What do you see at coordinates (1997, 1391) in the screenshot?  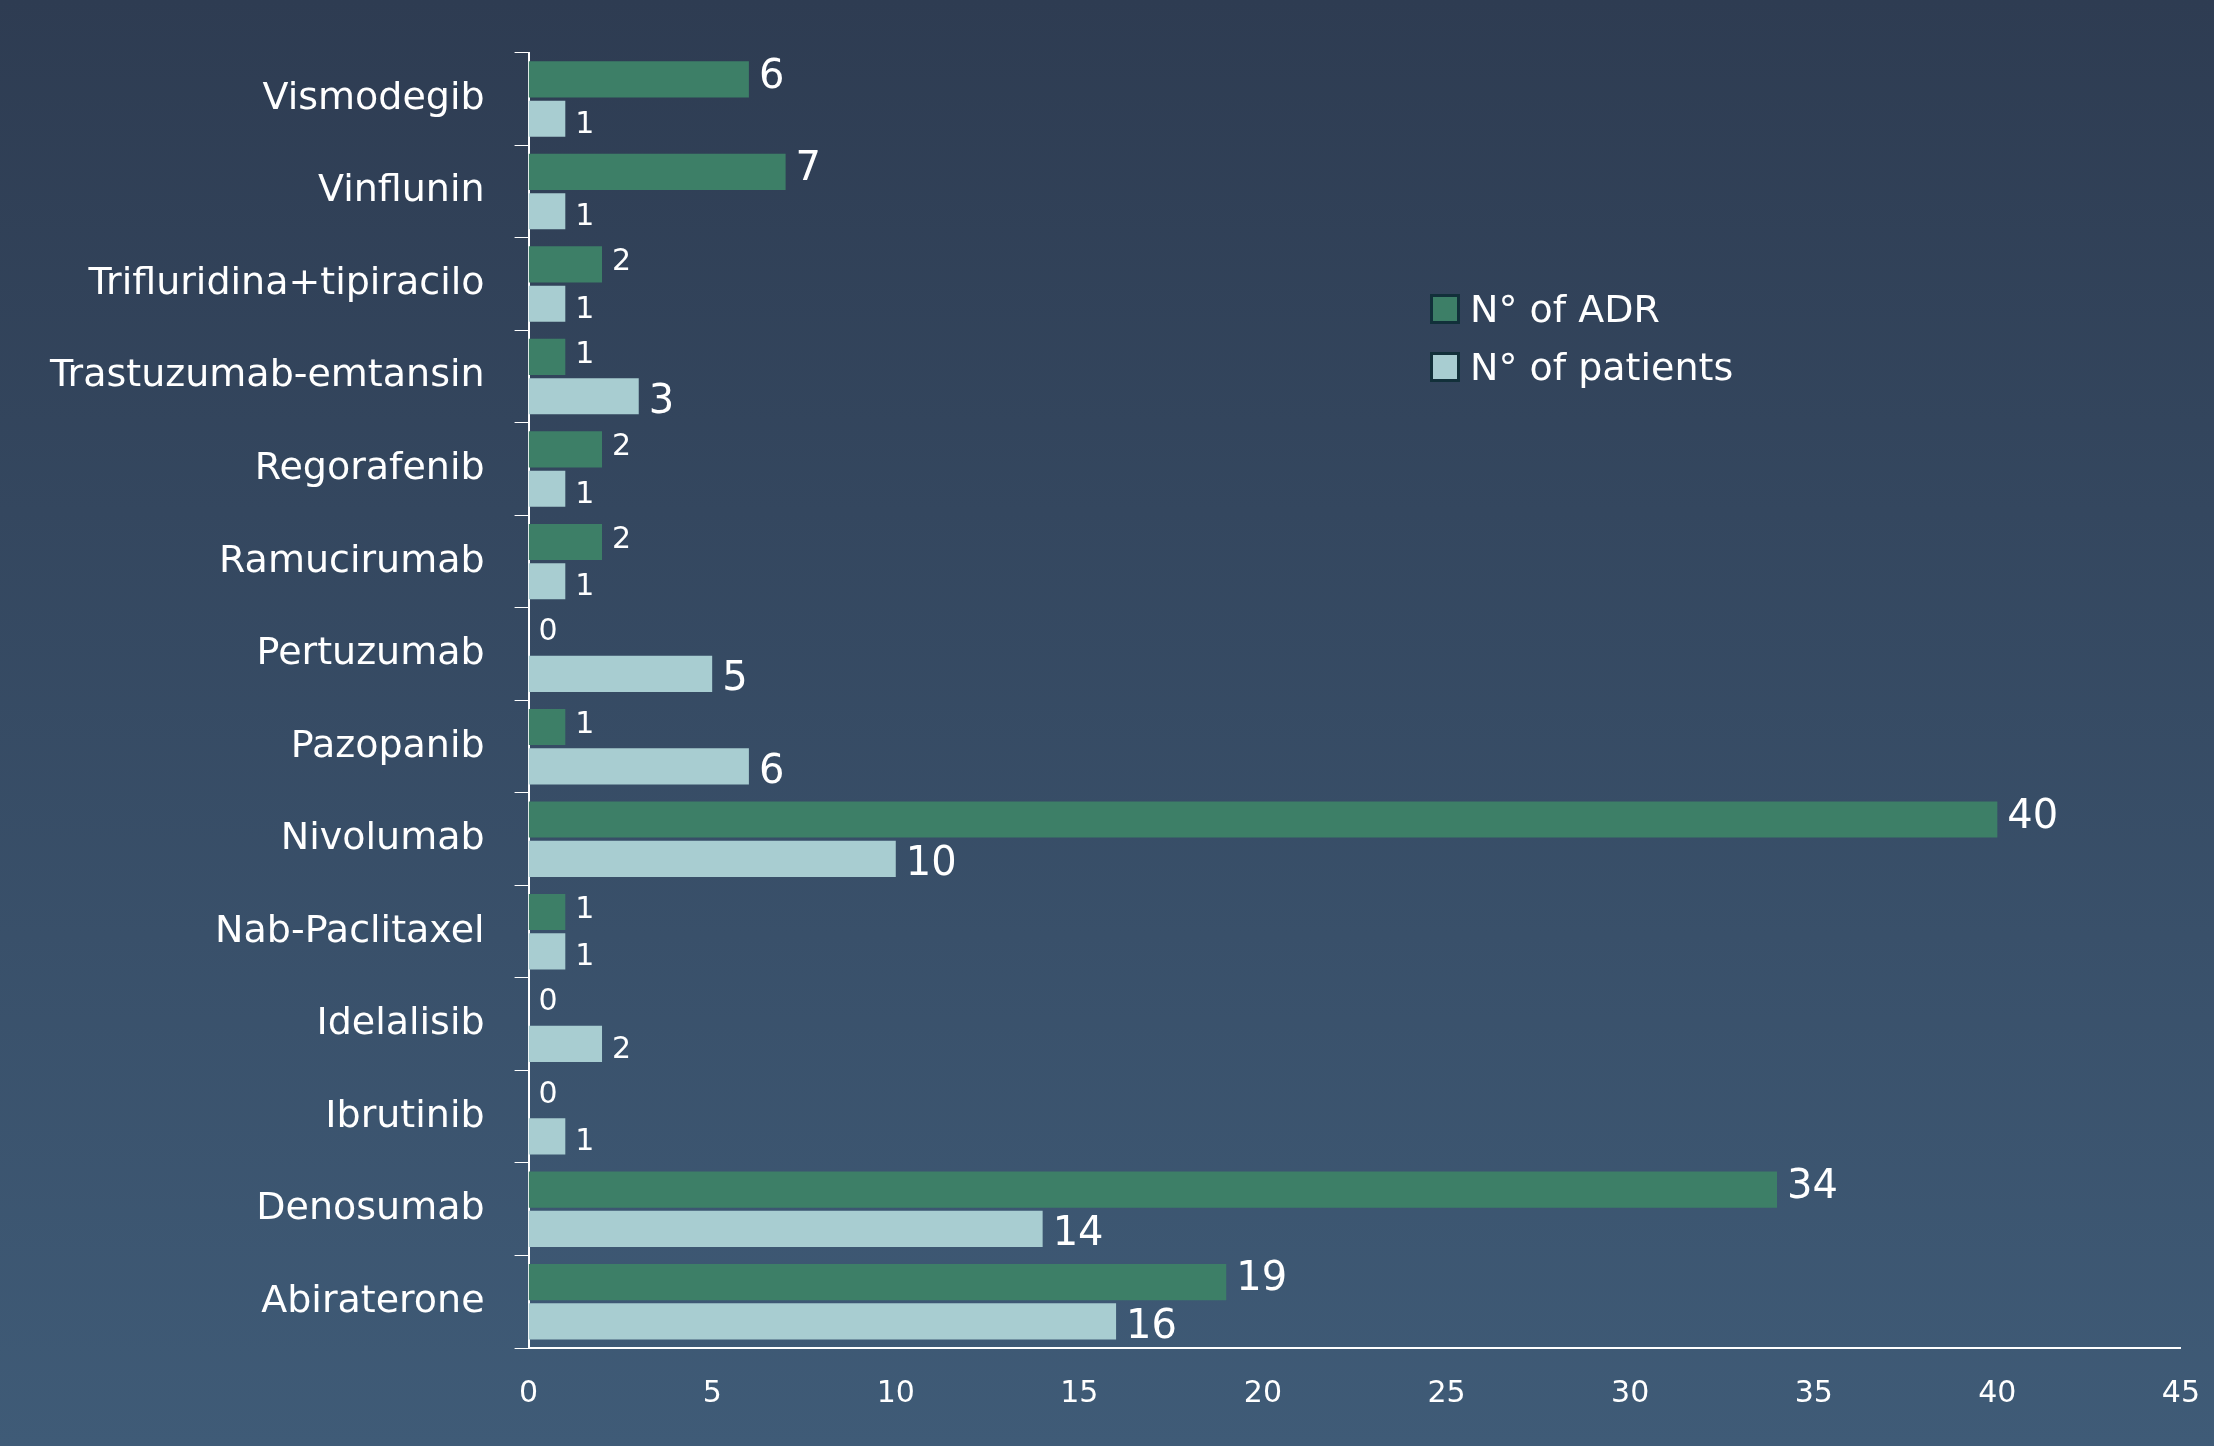 I see `x-tick-label: 40` at bounding box center [1997, 1391].